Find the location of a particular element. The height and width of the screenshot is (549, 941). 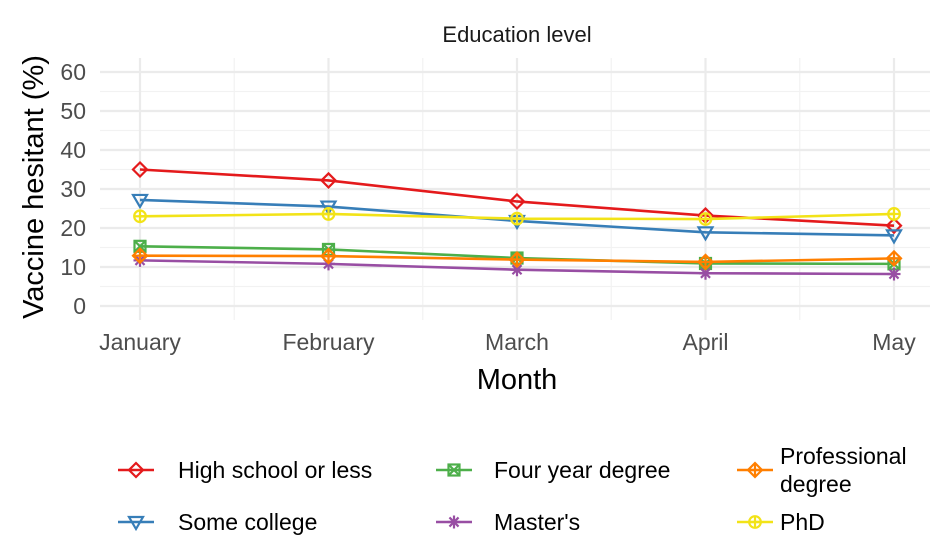

x-axis-title: Month is located at coordinates (517, 380).